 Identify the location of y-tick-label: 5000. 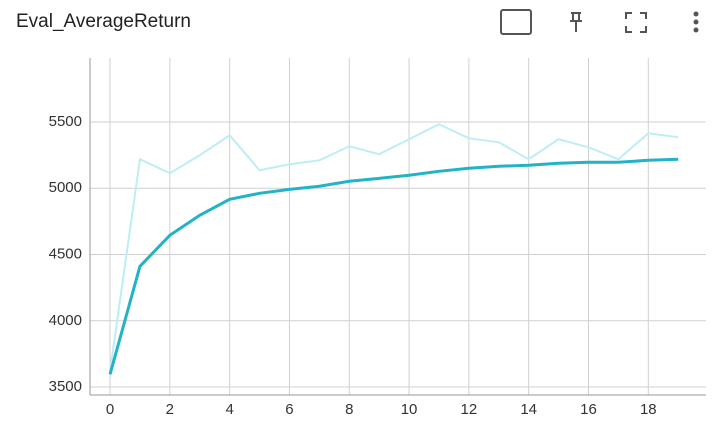
(65, 187).